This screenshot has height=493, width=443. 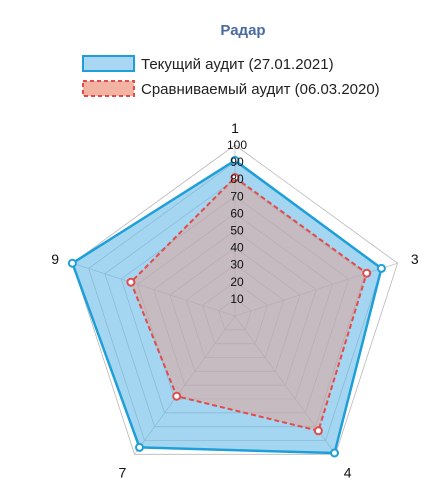 What do you see at coordinates (260, 89) in the screenshot?
I see `legend-label-compared: Сравниваемый аудит (06.03.2020)` at bounding box center [260, 89].